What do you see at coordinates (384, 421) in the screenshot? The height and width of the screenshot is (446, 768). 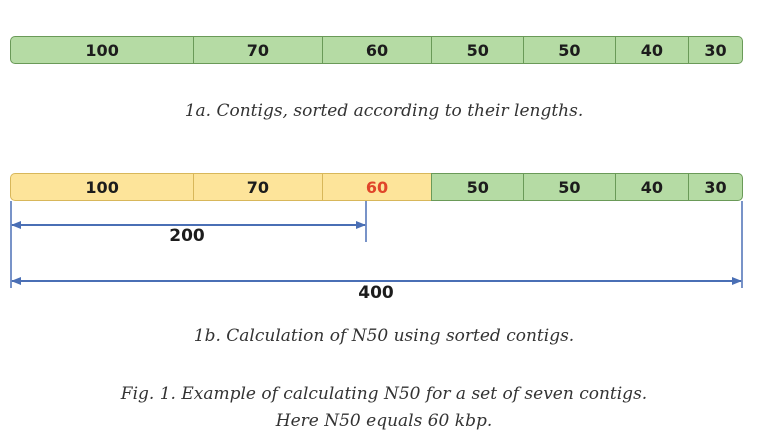 I see `figure-caption-line2: Here N50 equals 60 kbp.` at bounding box center [384, 421].